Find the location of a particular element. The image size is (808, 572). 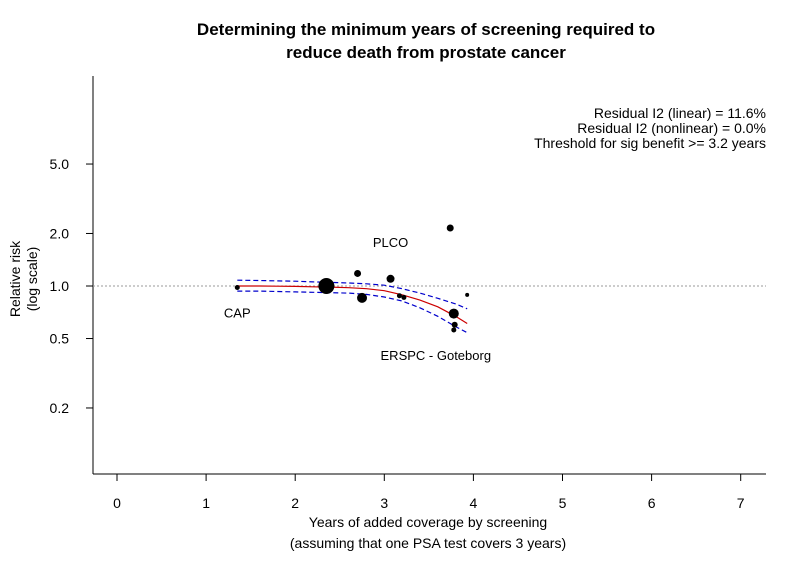

lower-confidence-line is located at coordinates (352, 312).